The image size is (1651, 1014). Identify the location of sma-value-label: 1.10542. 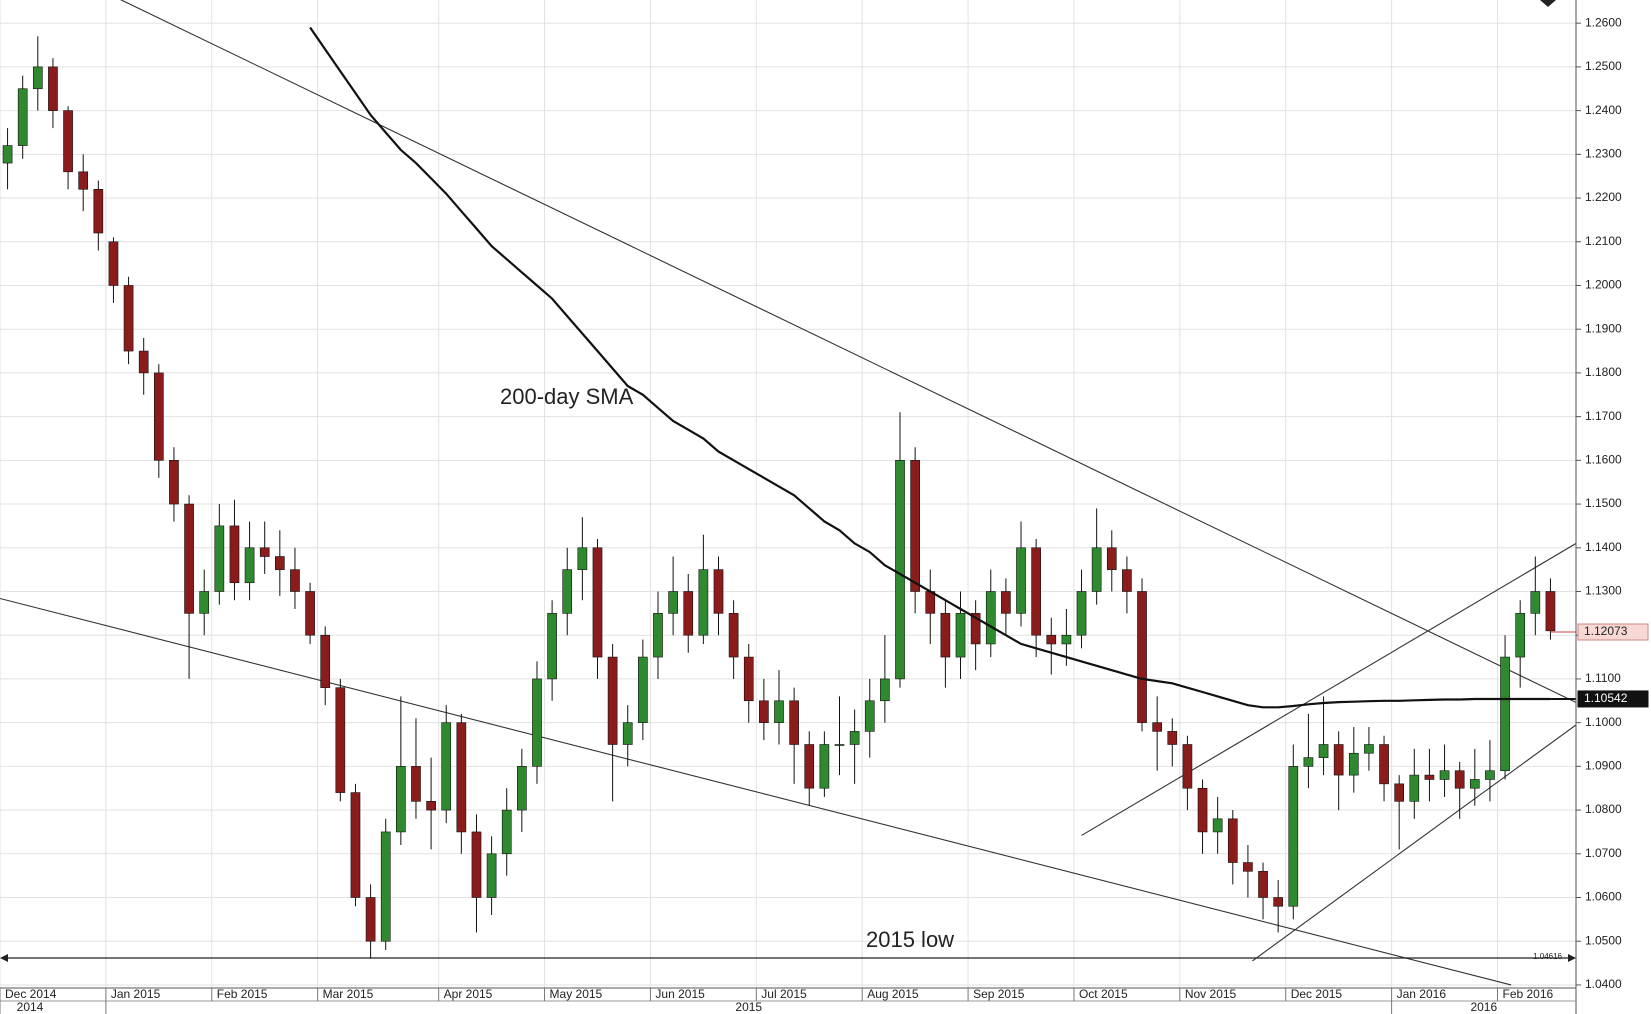
(1606, 698).